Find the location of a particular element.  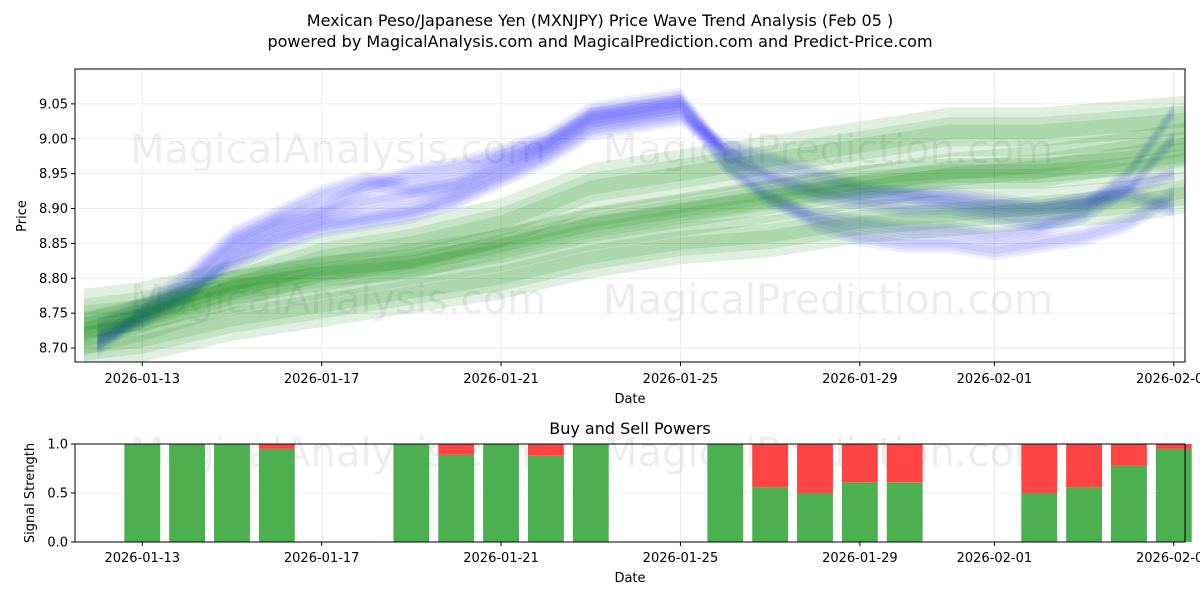

y-tick-label: 8.80 is located at coordinates (53, 279).